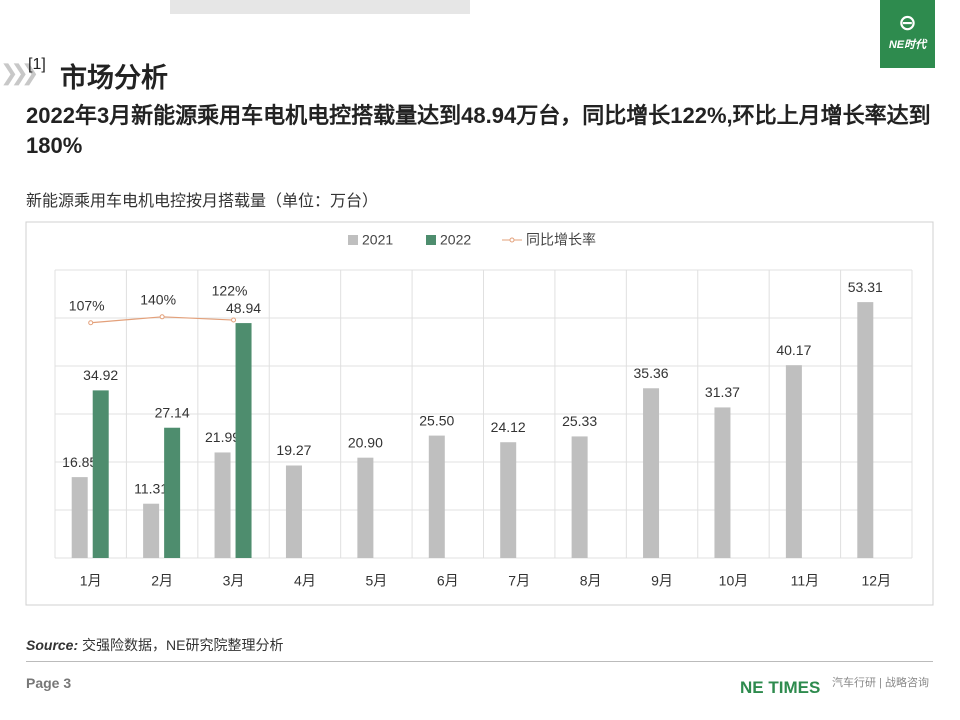  Describe the element at coordinates (52, 645) in the screenshot. I see `source-label: Source:` at that location.